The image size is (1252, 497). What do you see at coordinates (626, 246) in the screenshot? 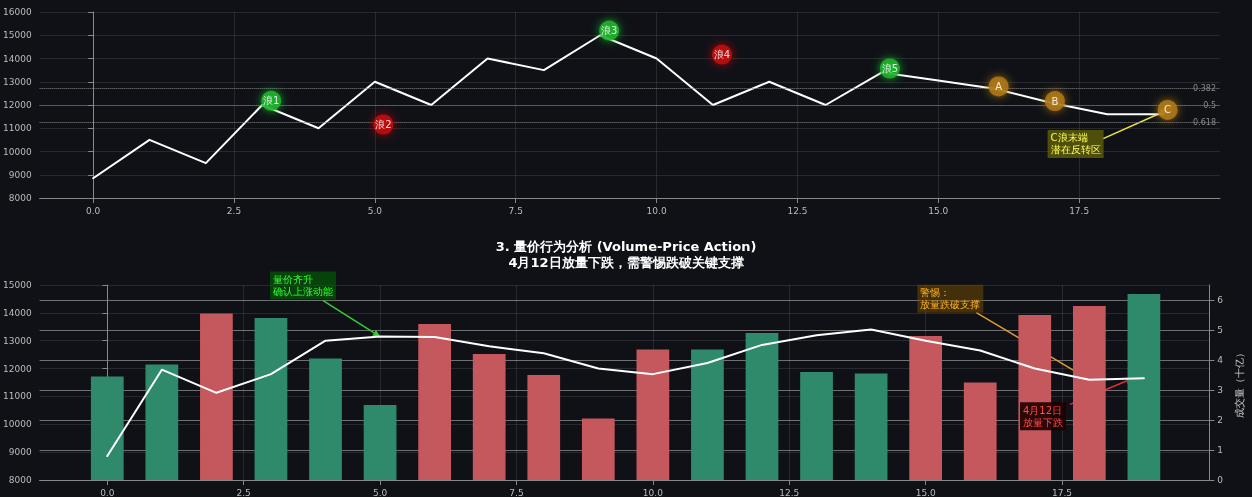
I see `chart-title: 3. 量价行为分析 (Volume-Price Action)` at bounding box center [626, 246].